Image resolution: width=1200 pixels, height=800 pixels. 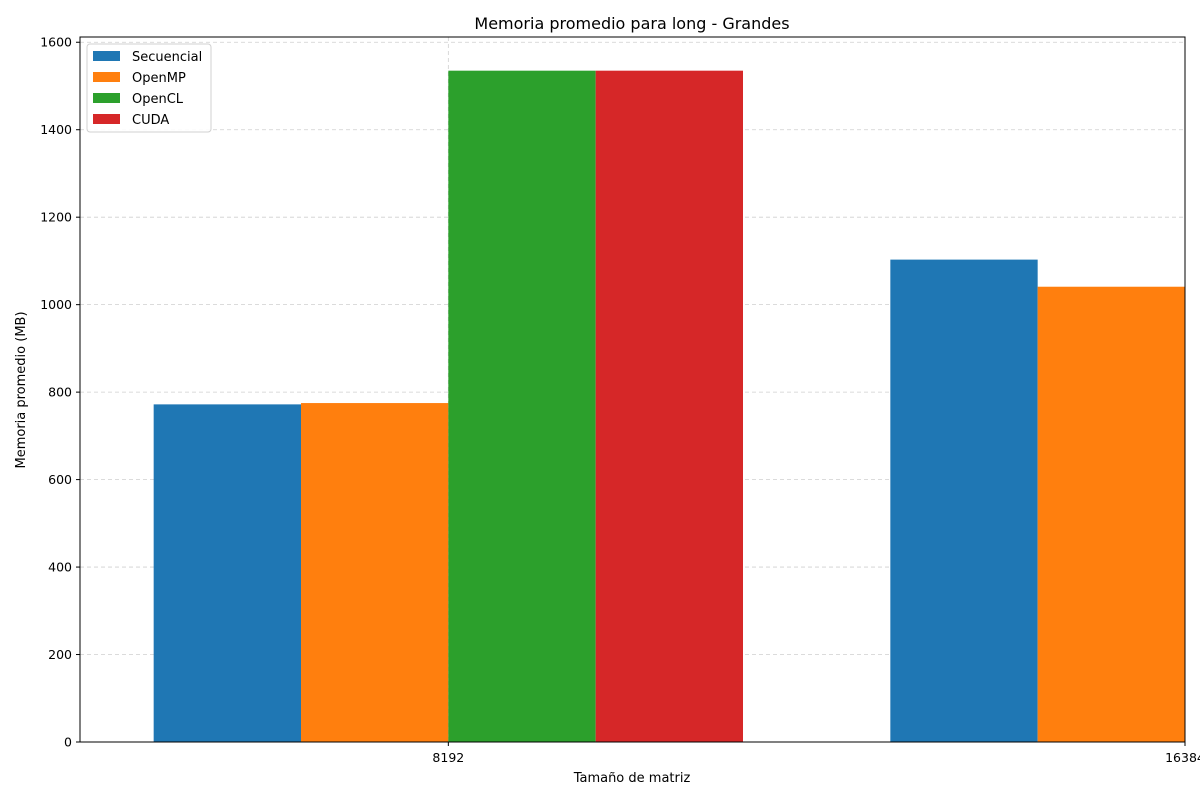 What do you see at coordinates (56, 304) in the screenshot?
I see `y-tick-label: 1000` at bounding box center [56, 304].